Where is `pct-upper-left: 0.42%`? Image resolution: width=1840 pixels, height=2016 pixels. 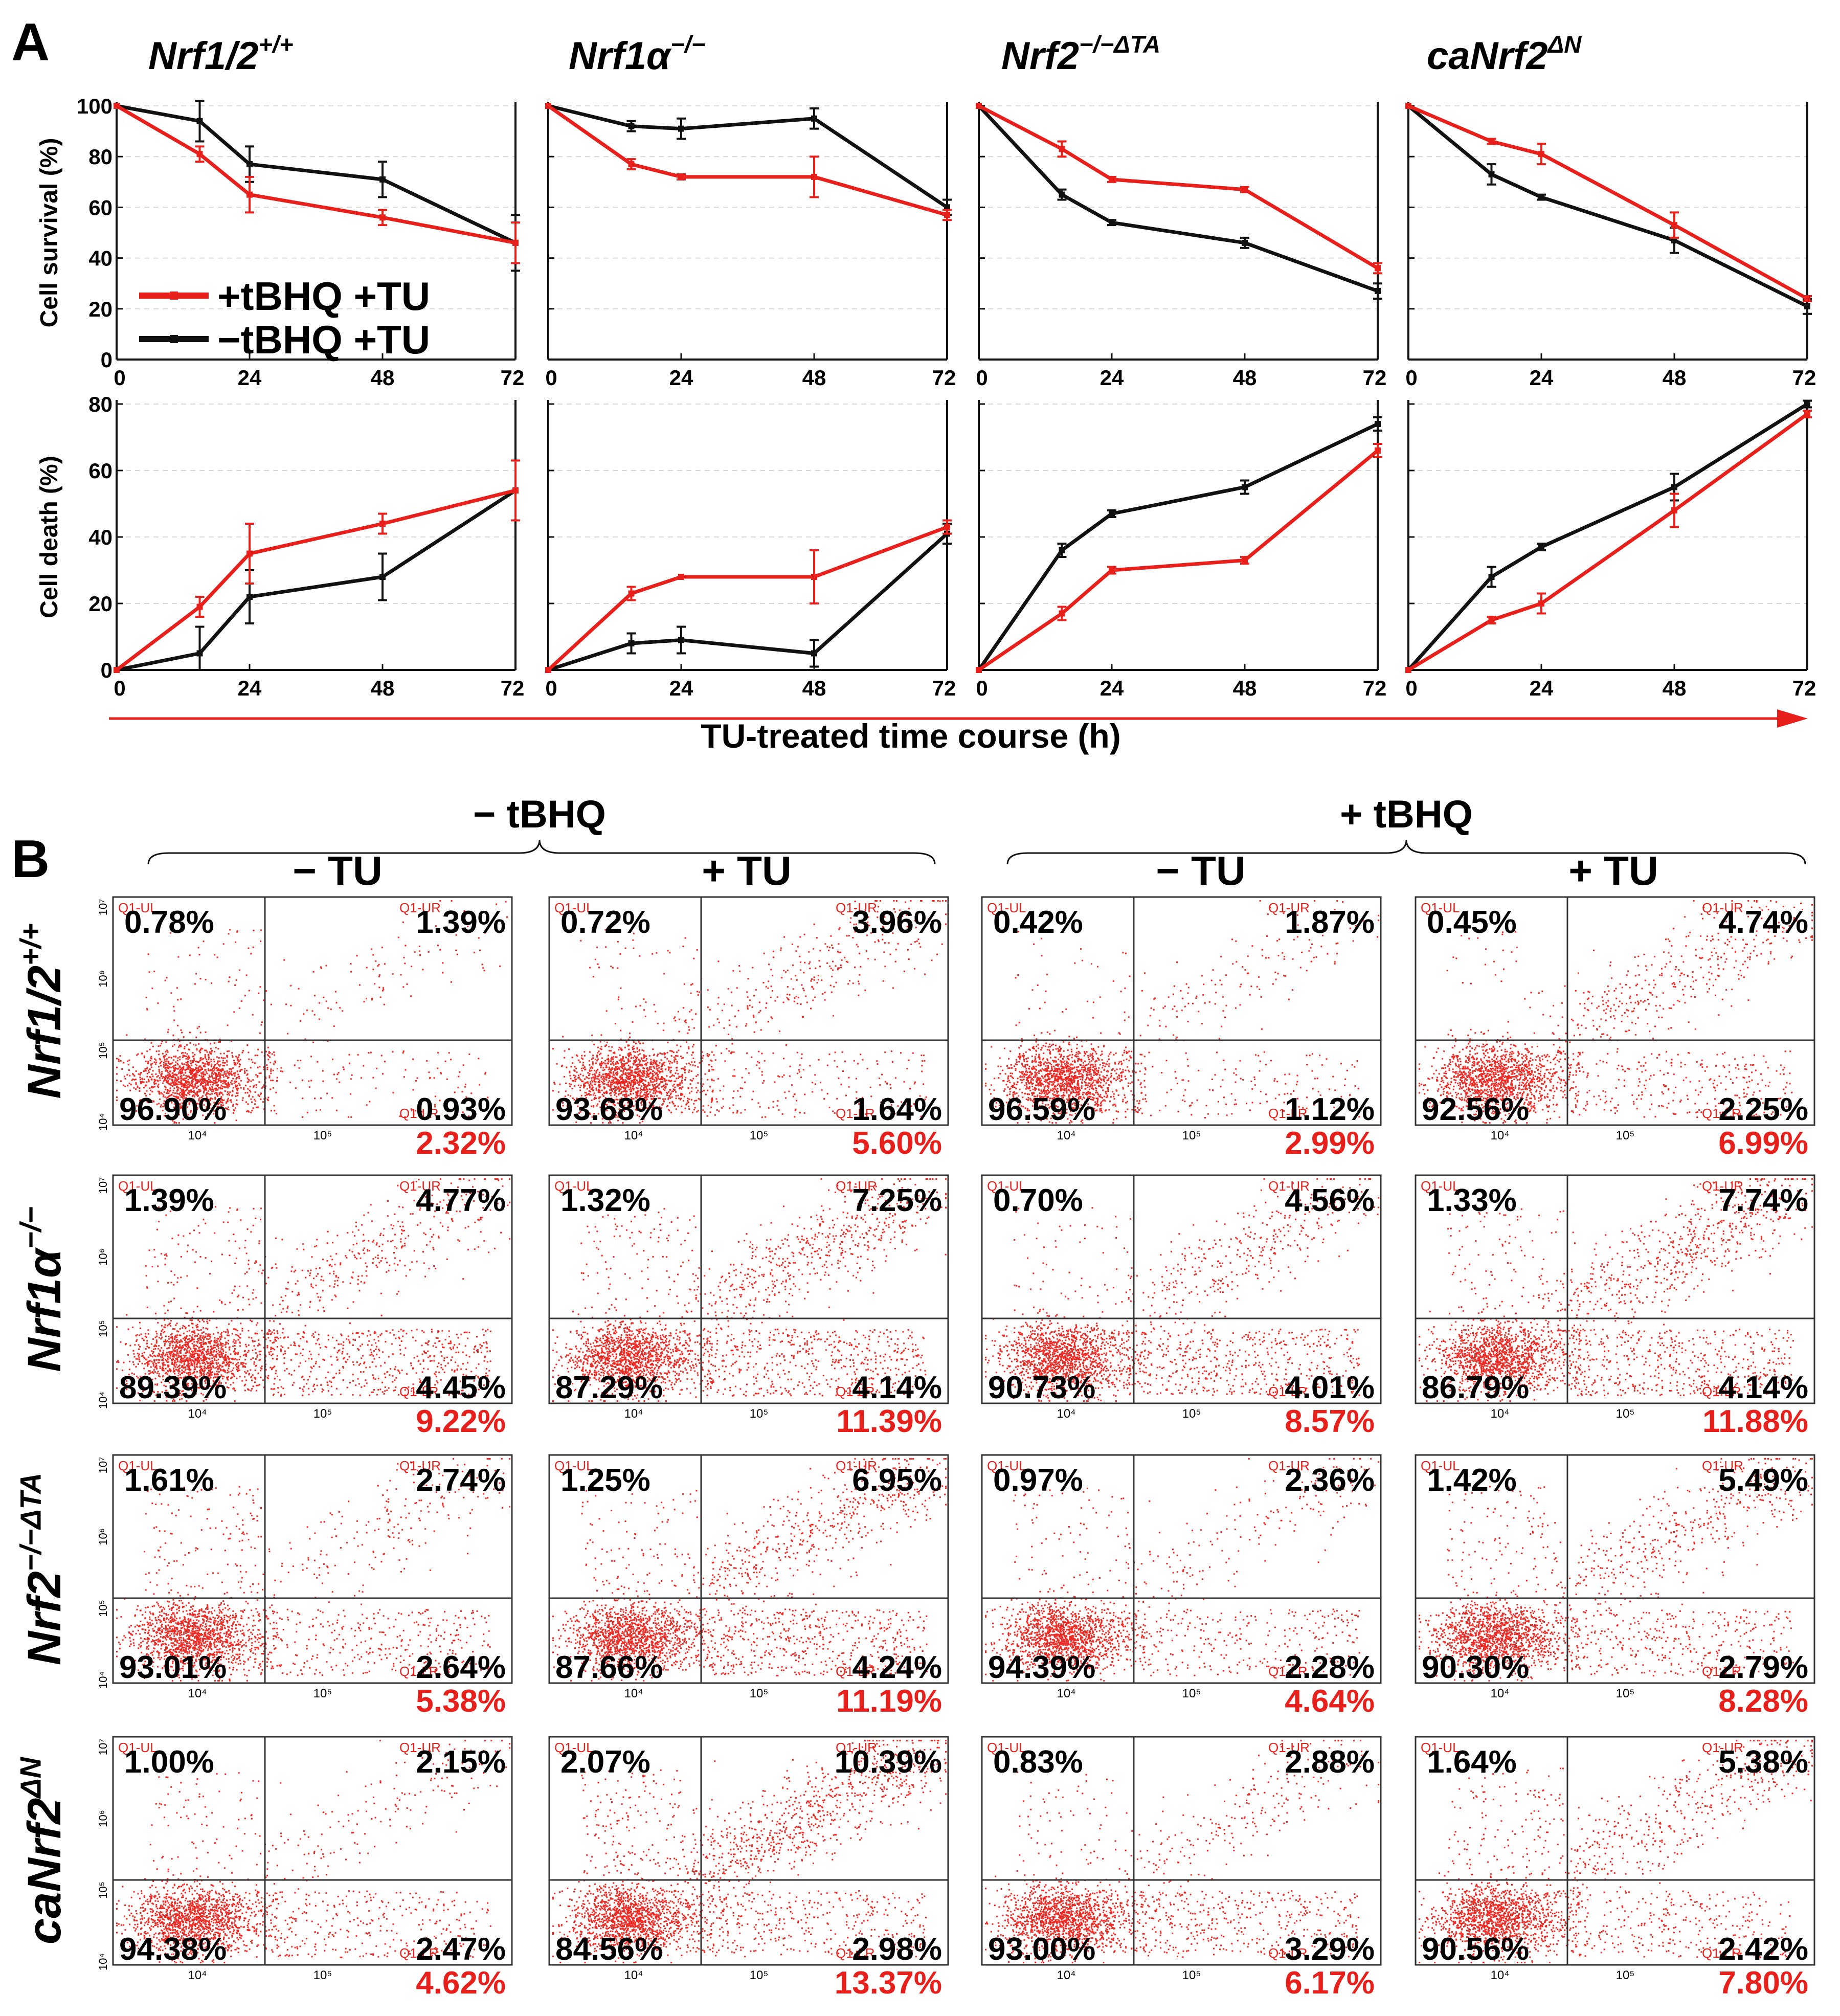
pct-upper-left: 0.42% is located at coordinates (1038, 922).